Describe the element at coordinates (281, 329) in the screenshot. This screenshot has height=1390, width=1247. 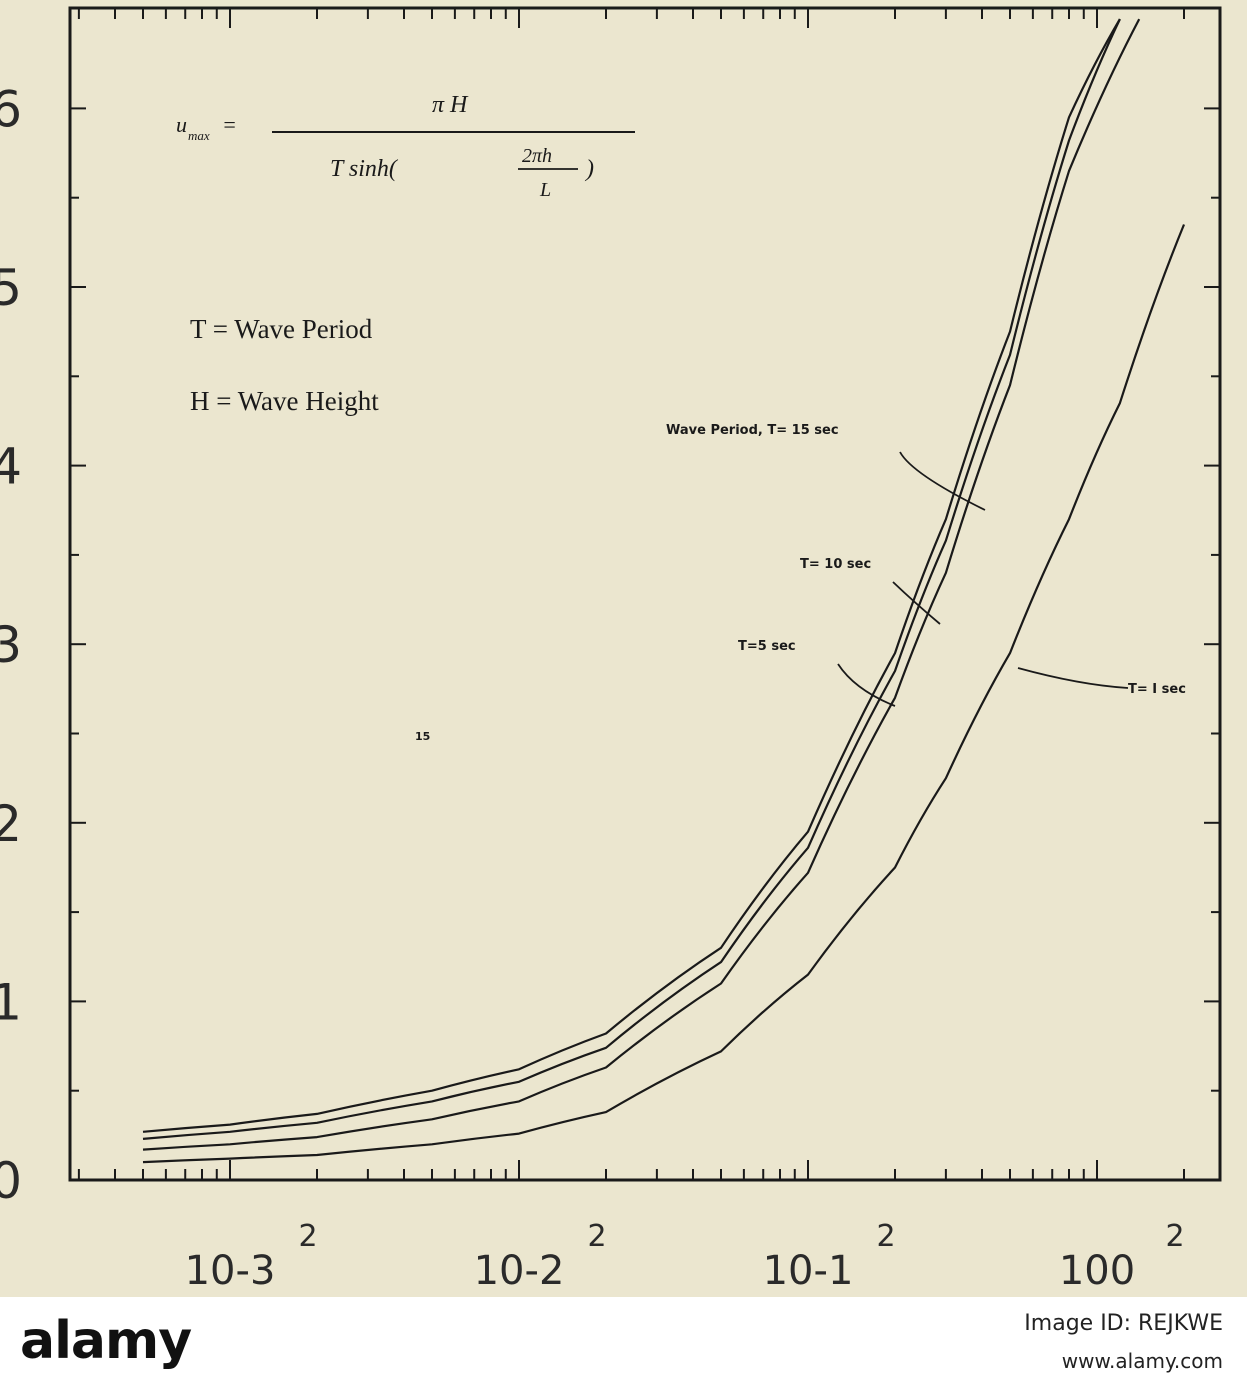
I see `legend-wave-period: T = Wave Period` at that location.